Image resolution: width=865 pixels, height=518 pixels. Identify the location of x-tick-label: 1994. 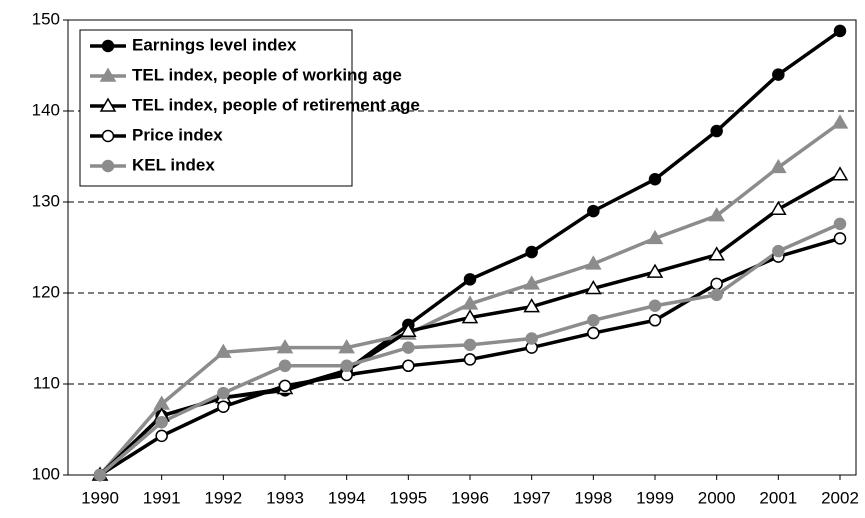
(347, 497).